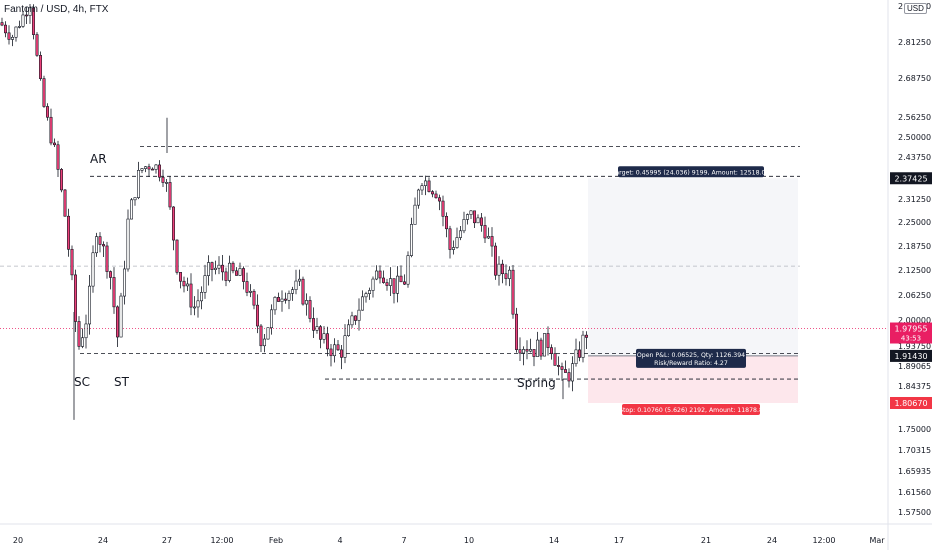  Describe the element at coordinates (914, 117) in the screenshot. I see `price-tick-label: 2.56250` at that location.